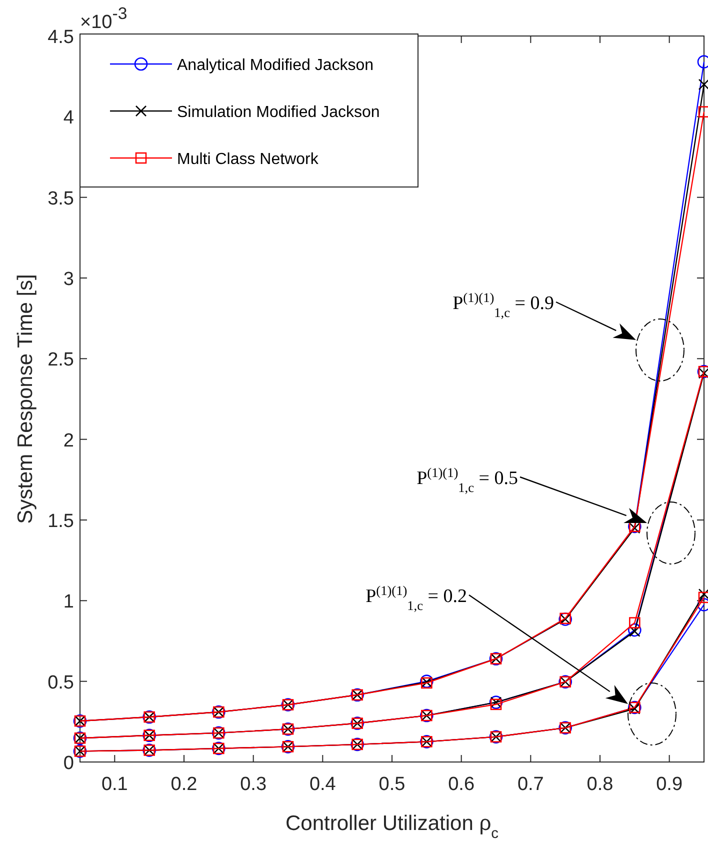  I want to click on x-tick-label: 0.7, so click(530, 784).